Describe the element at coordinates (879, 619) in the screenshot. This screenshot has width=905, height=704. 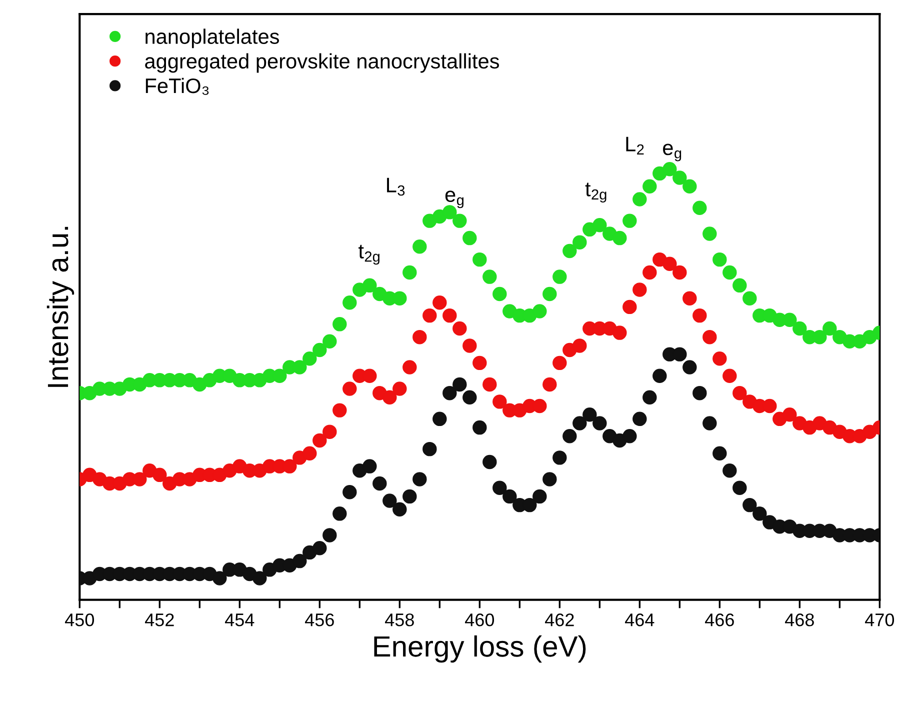
I see `x-tick-label: 470` at that location.